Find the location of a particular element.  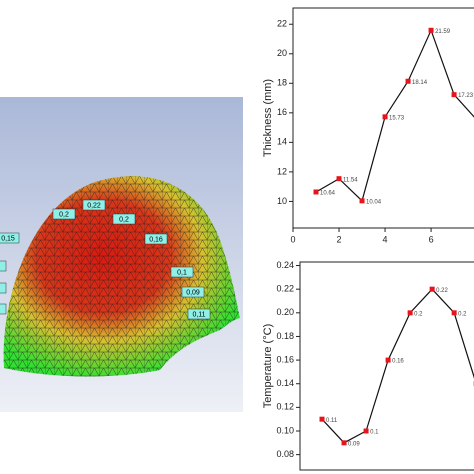

mesh-labels: 0,2 0,22 0,2 0,15 0,16 0,1 0,09 0,11 is located at coordinates (105, 259).